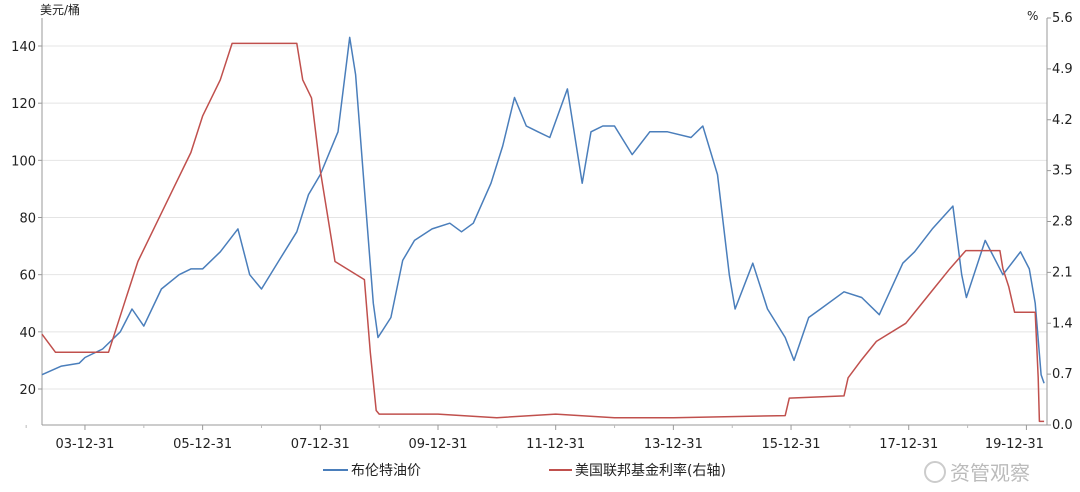 The image size is (1080, 492). I want to click on right-tick-label: 2.1, so click(1062, 272).